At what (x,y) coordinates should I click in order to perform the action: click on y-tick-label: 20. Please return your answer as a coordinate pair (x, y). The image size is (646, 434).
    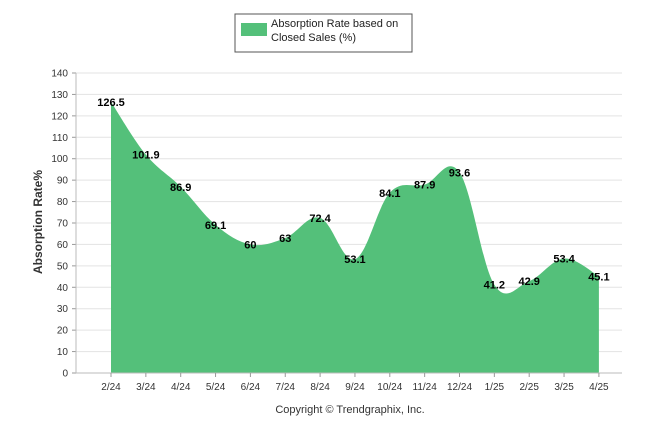
    Looking at the image, I should click on (63, 331).